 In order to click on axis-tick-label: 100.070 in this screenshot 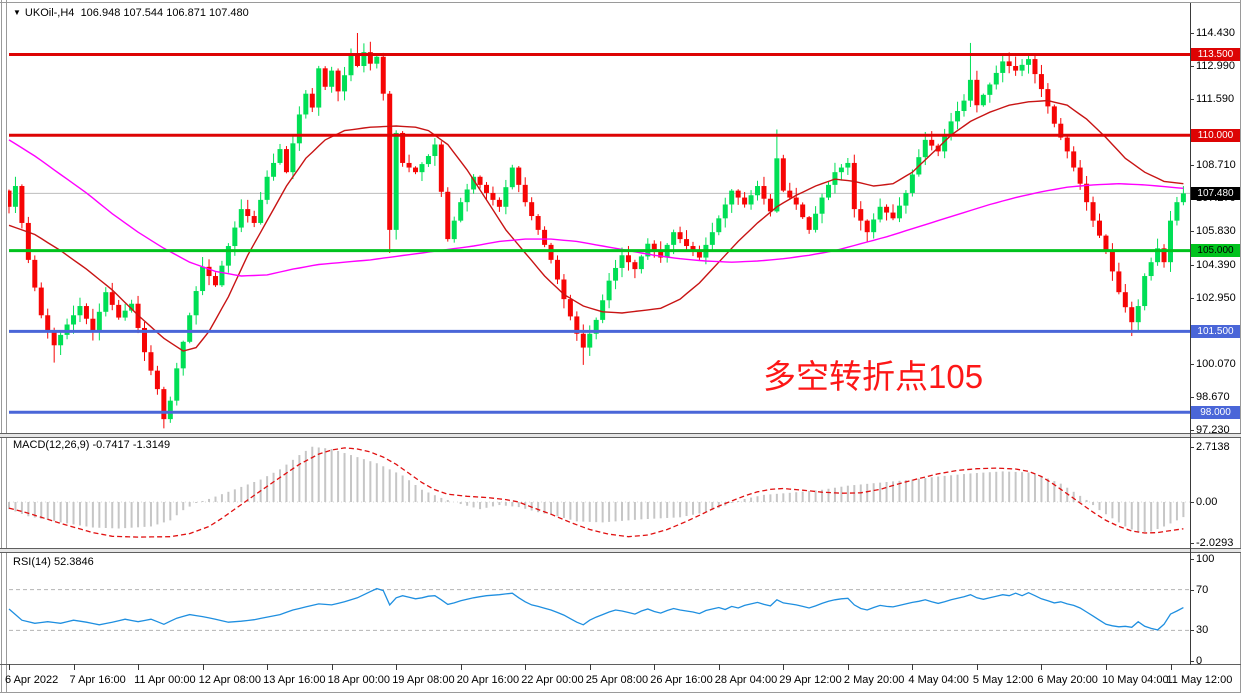, I will do `click(1216, 364)`.